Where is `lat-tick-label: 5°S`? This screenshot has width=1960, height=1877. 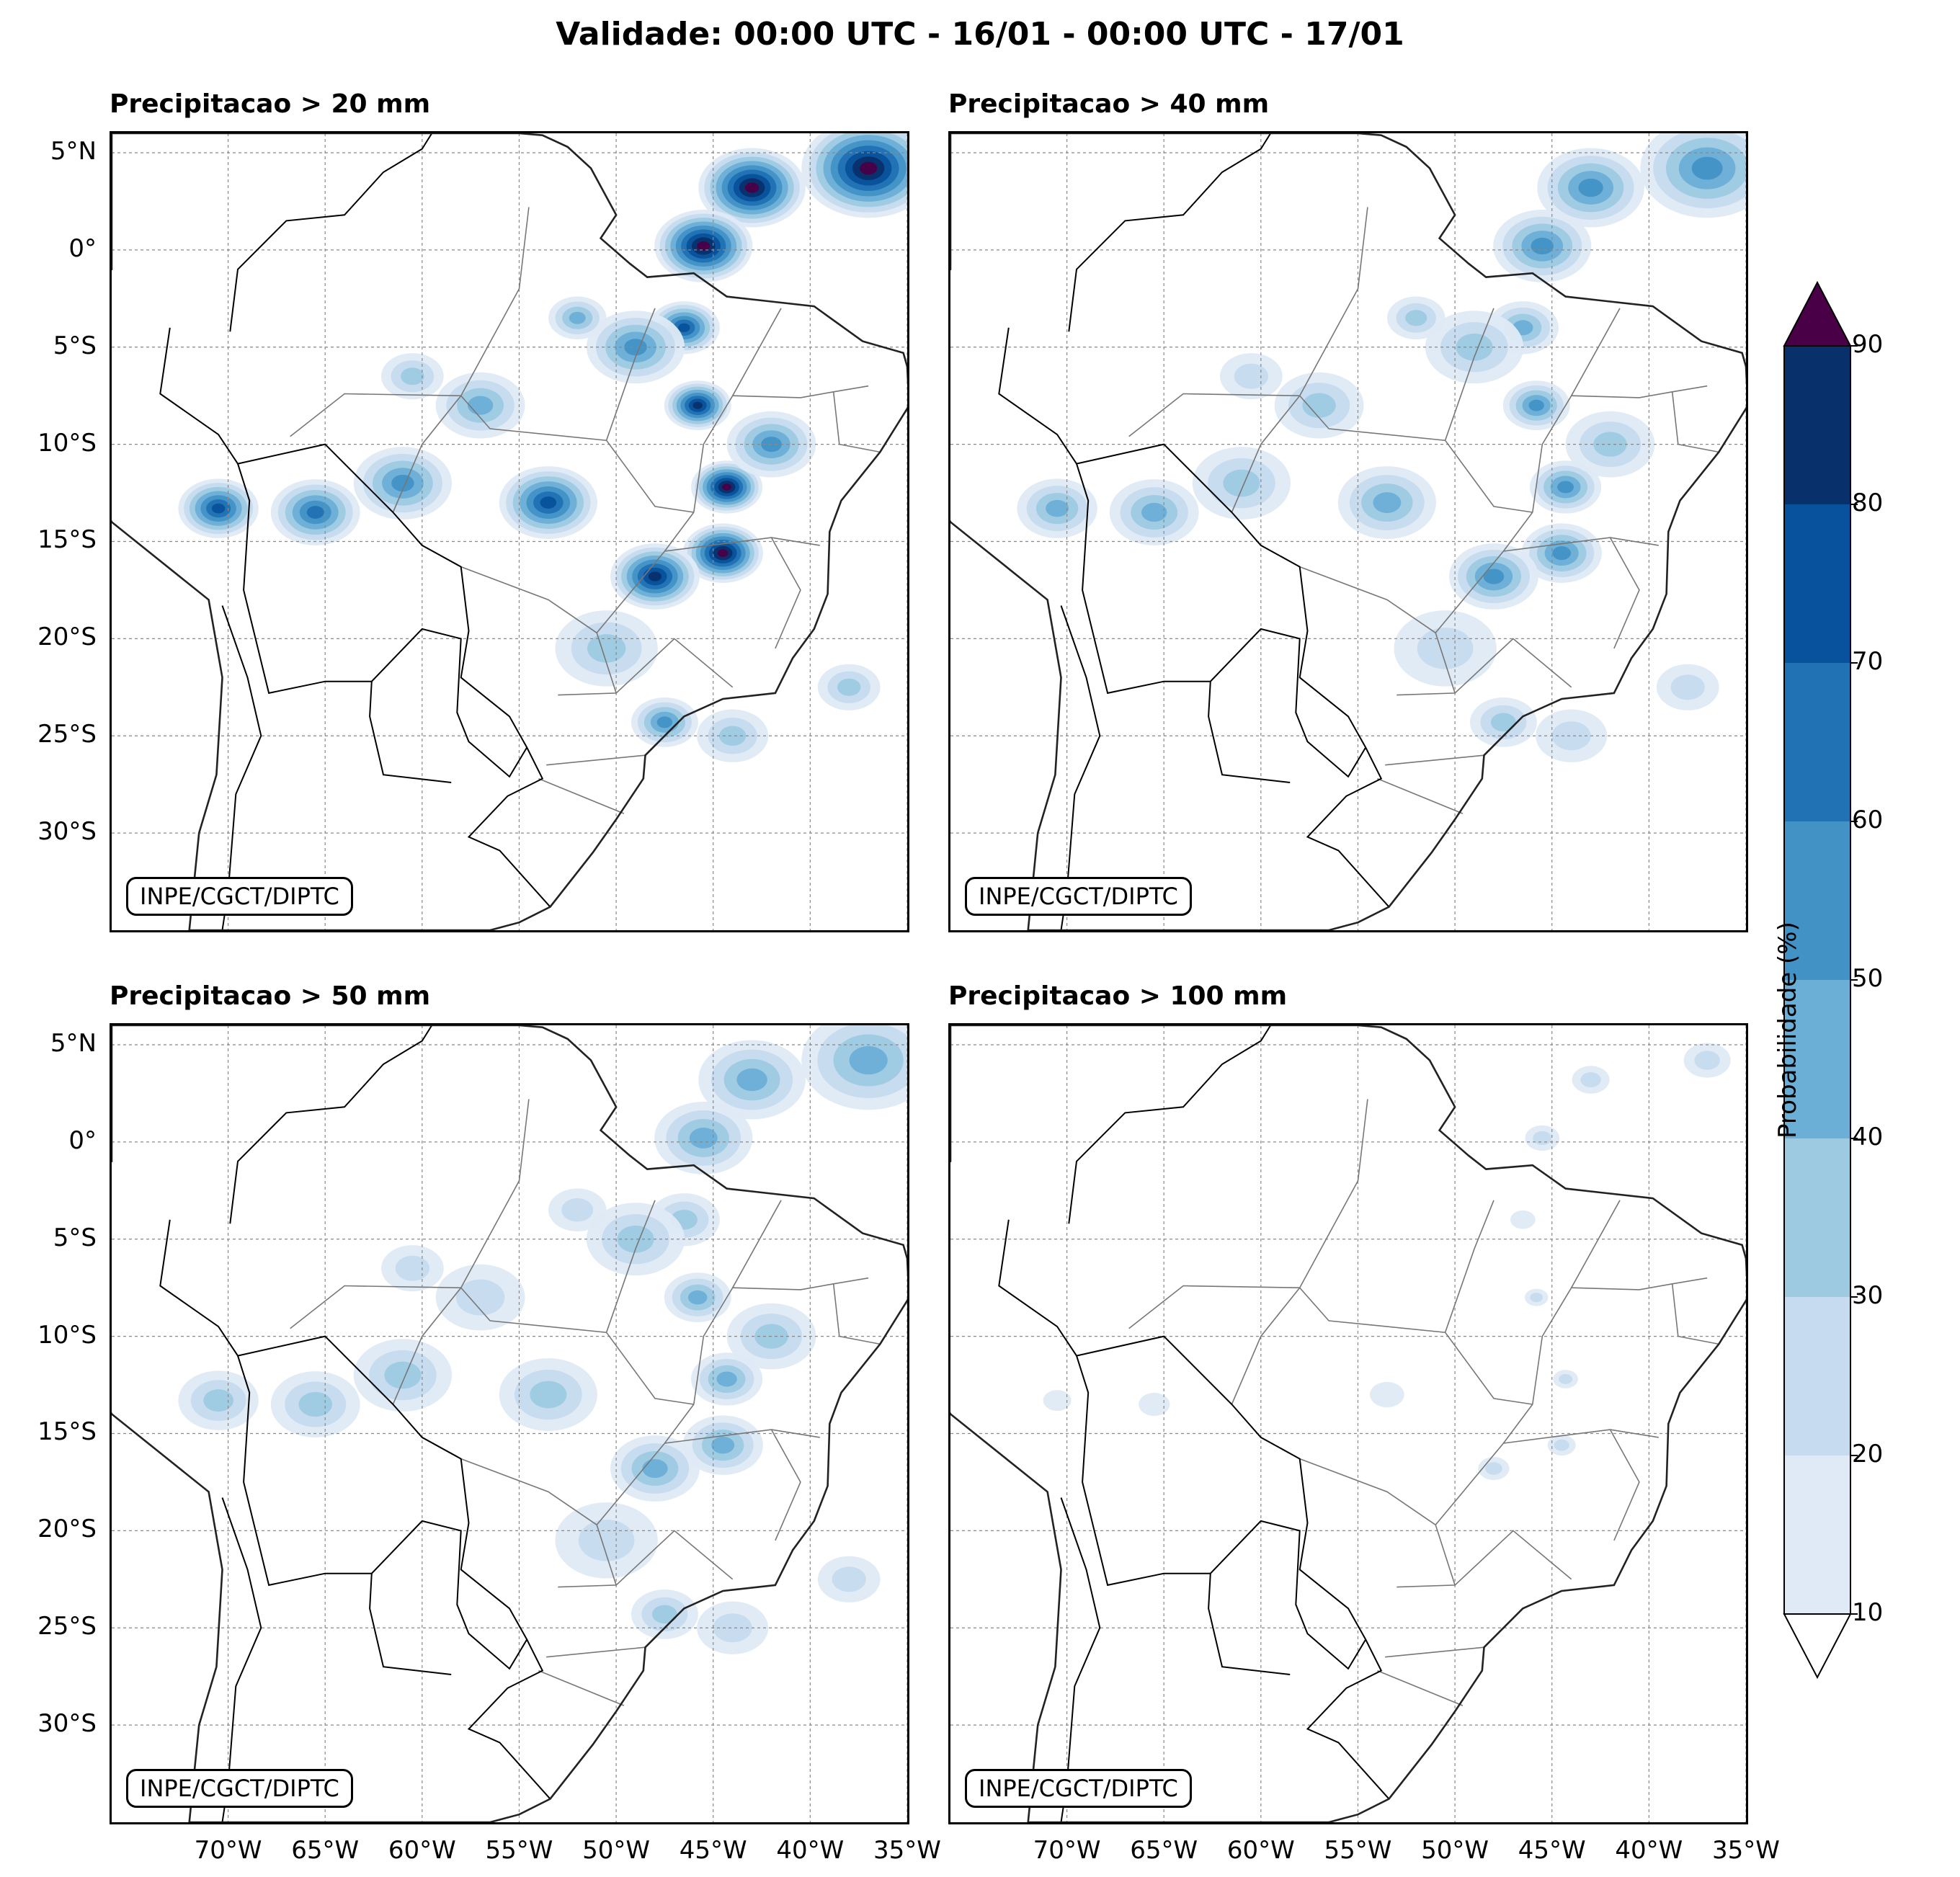 lat-tick-label: 5°S is located at coordinates (75, 345).